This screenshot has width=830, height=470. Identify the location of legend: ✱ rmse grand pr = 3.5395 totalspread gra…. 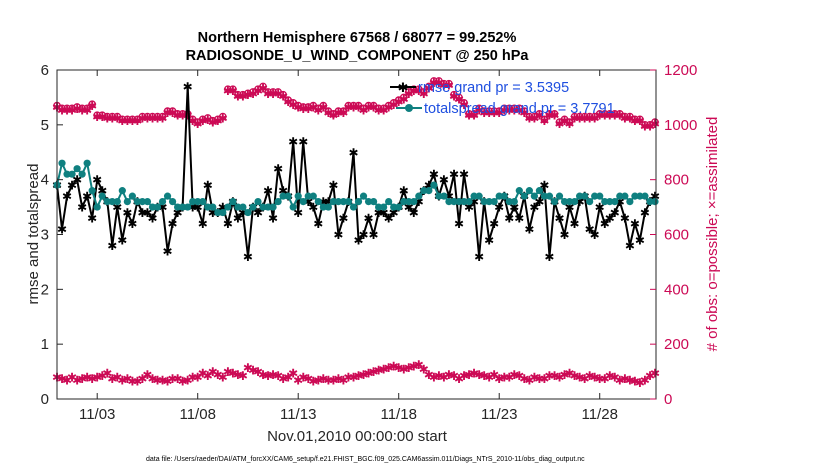
(502, 98).